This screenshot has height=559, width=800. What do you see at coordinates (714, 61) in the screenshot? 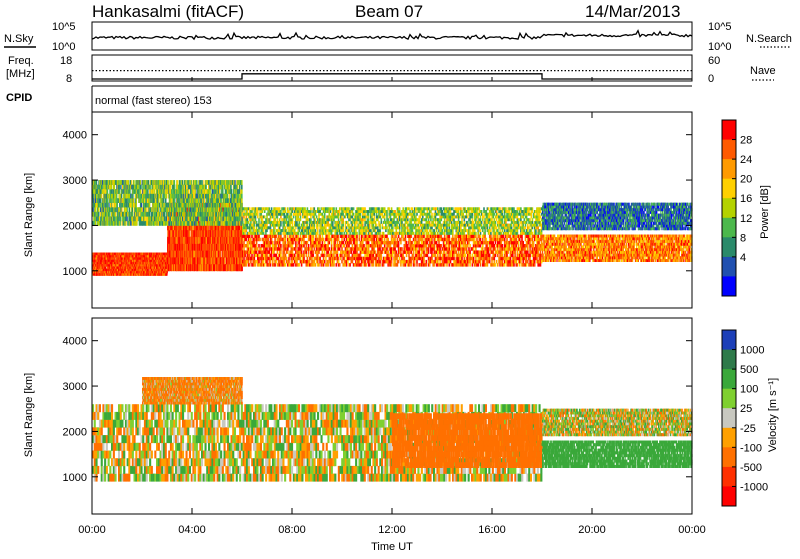
I see `nave-ytick-top: 60` at bounding box center [714, 61].